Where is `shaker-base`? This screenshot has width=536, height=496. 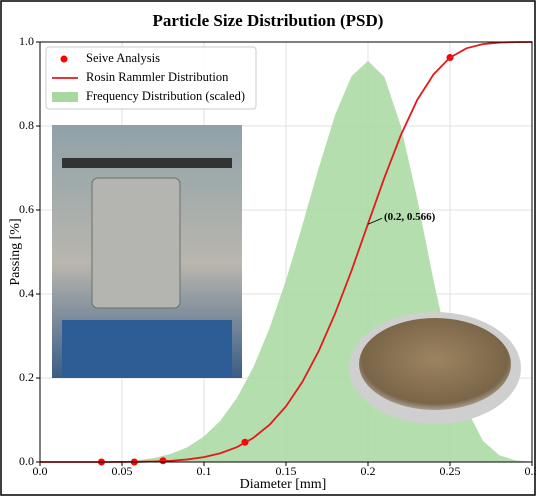 shaker-base is located at coordinates (147, 349).